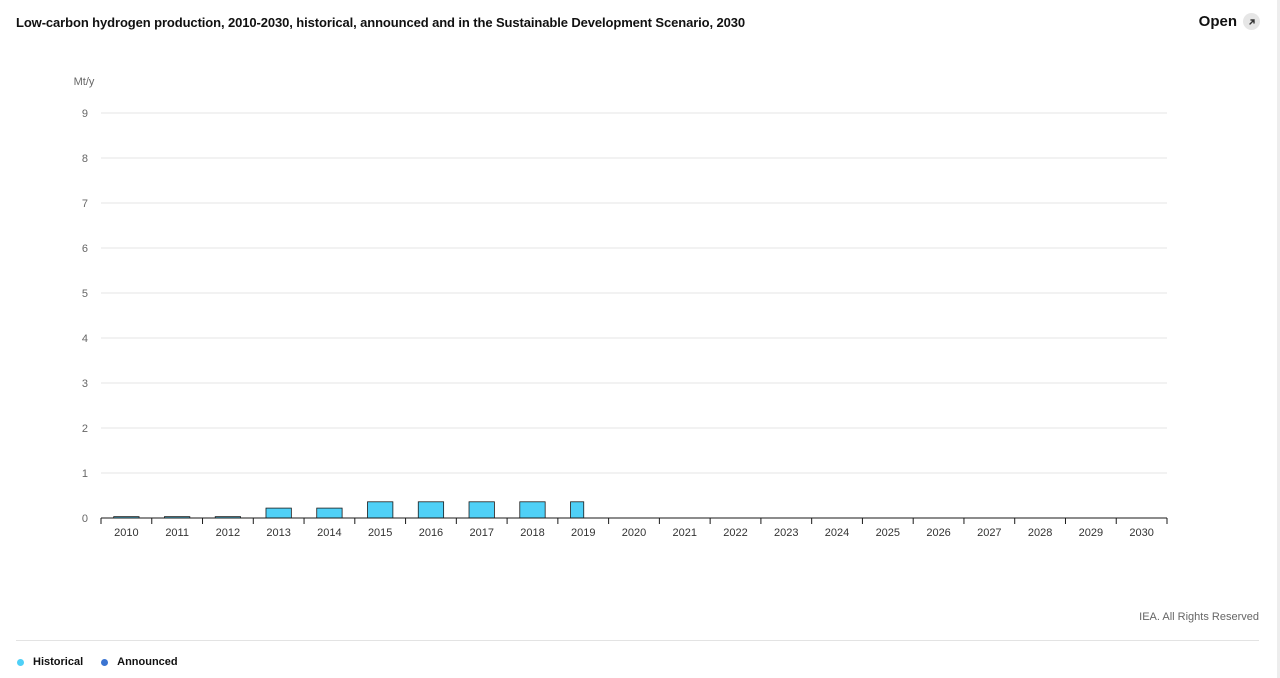 The height and width of the screenshot is (678, 1280). What do you see at coordinates (583, 533) in the screenshot?
I see `x-tick-label: 2019` at bounding box center [583, 533].